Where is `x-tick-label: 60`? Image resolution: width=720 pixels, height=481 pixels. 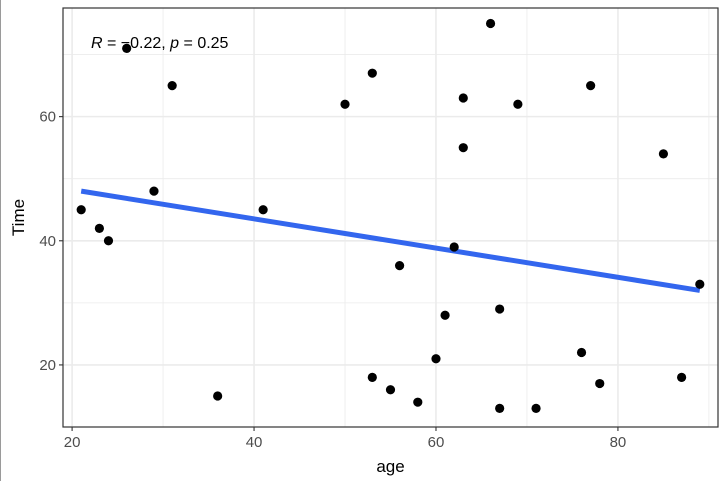 x-tick-label: 60 is located at coordinates (436, 442).